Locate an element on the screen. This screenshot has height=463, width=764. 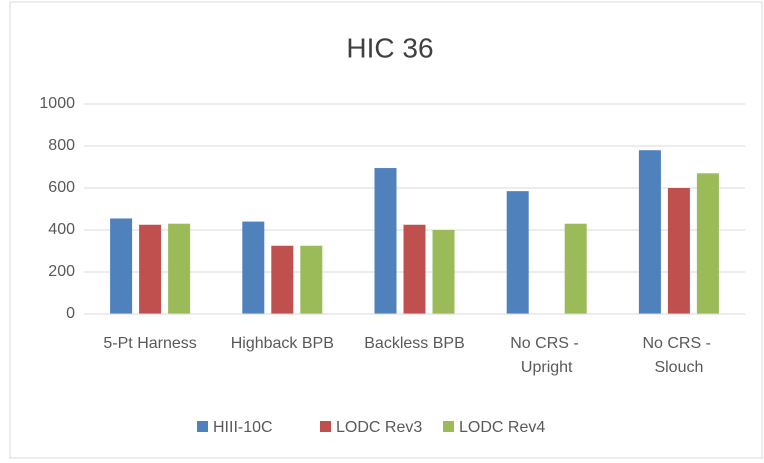
legend-label: LODC Rev4 is located at coordinates (502, 427).